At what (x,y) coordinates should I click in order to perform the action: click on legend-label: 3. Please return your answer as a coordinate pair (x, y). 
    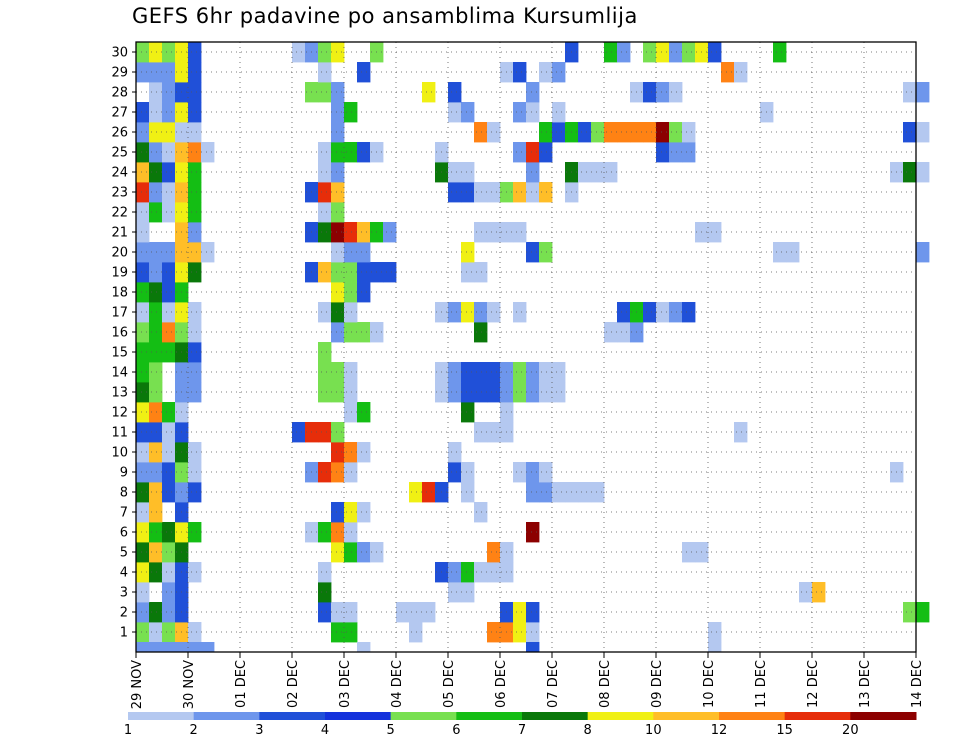
    Looking at the image, I should click on (259, 730).